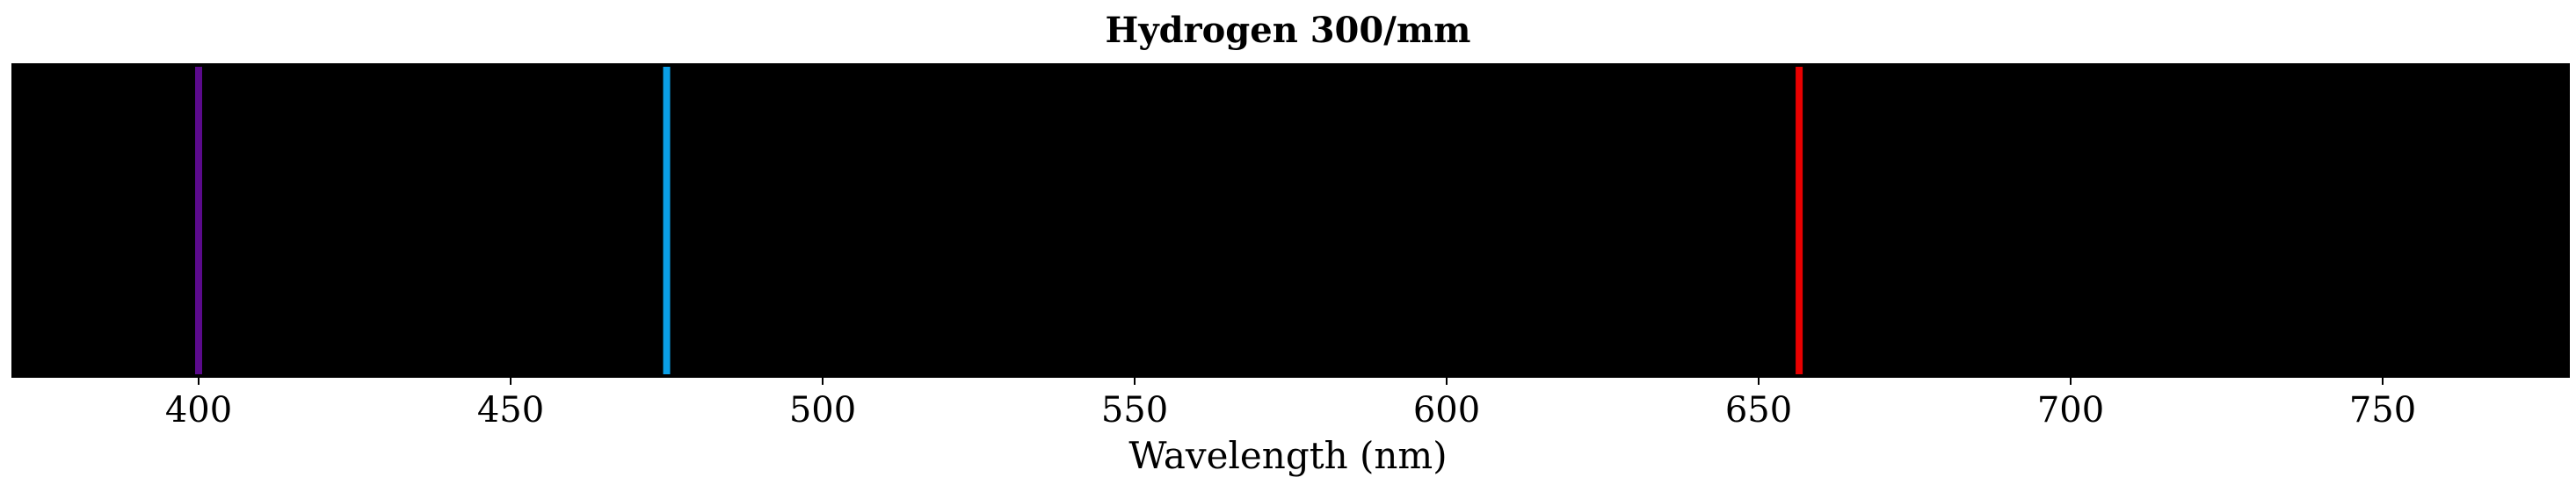 This screenshot has width=2576, height=492. What do you see at coordinates (822, 410) in the screenshot?
I see `x-tick-label: 500` at bounding box center [822, 410].